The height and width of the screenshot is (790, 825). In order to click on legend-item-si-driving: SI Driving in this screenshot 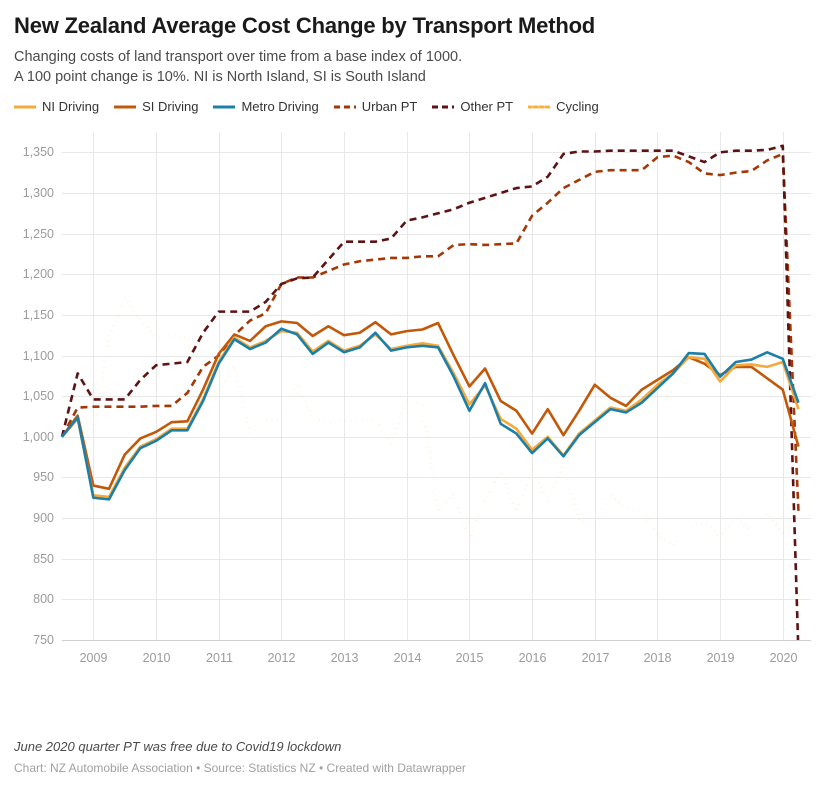, I will do `click(156, 106)`.